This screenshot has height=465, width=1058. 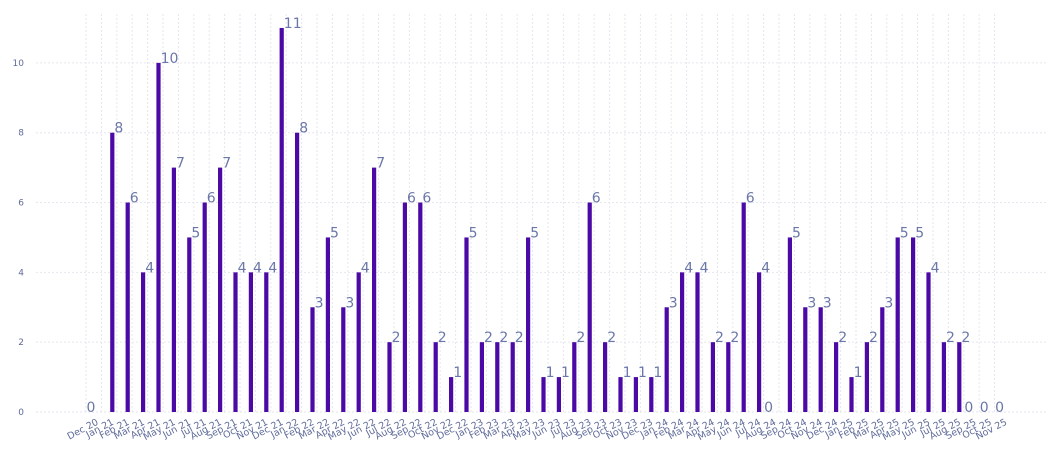 What do you see at coordinates (365, 268) in the screenshot?
I see `data-label-17: 4` at bounding box center [365, 268].